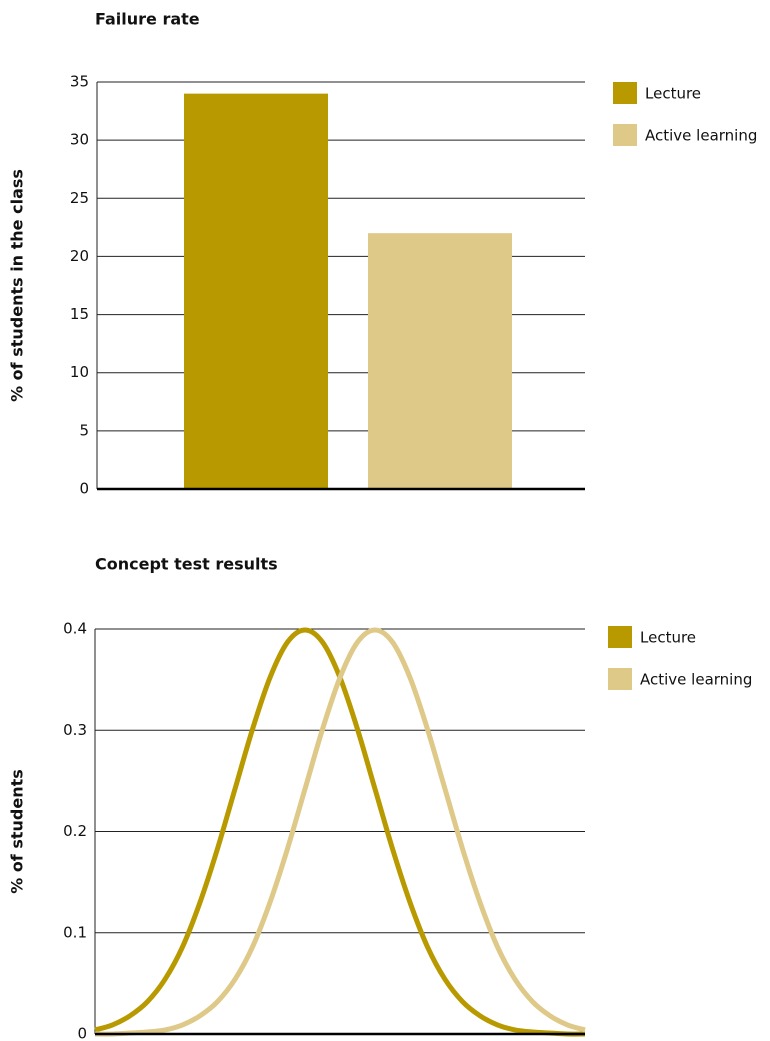 This screenshot has height=1041, width=770. What do you see at coordinates (17, 831) in the screenshot?
I see `y-axis-label: % of students` at bounding box center [17, 831].